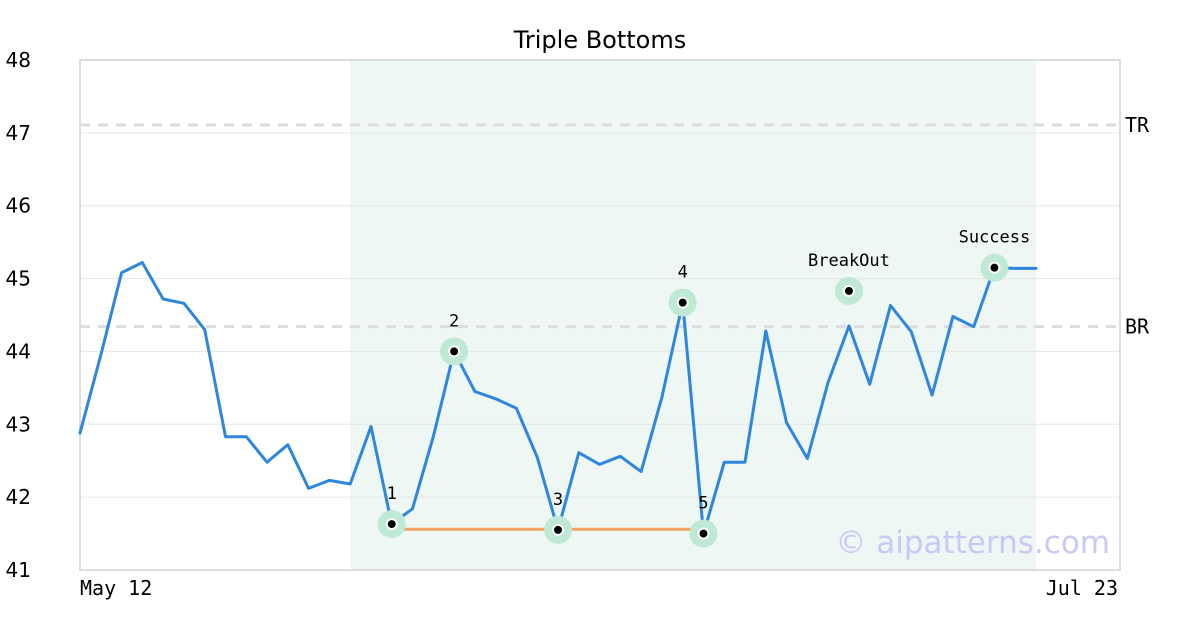 The height and width of the screenshot is (630, 1200). I want to click on y-axis-ticks: 41 42 43 44 45 46 47 48, so click(18, 315).